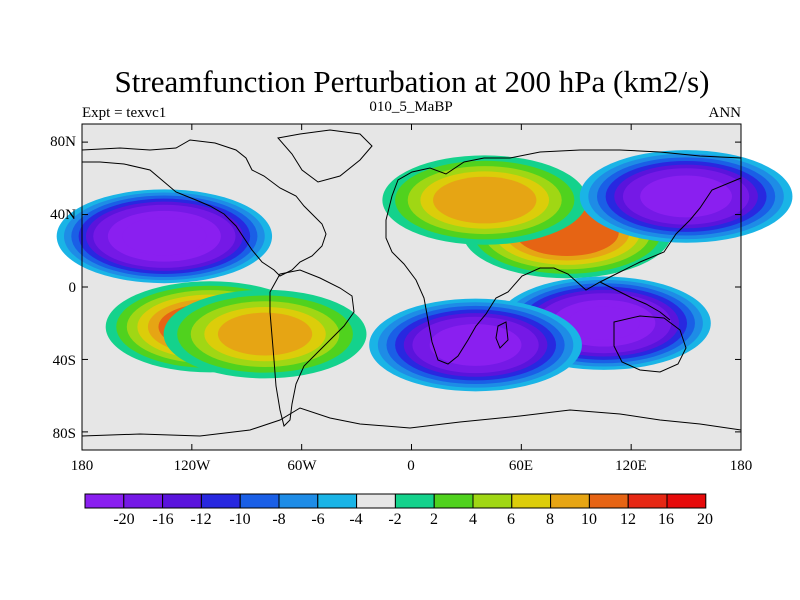  Describe the element at coordinates (705, 519) in the screenshot. I see `colorbar-label: 20` at that location.